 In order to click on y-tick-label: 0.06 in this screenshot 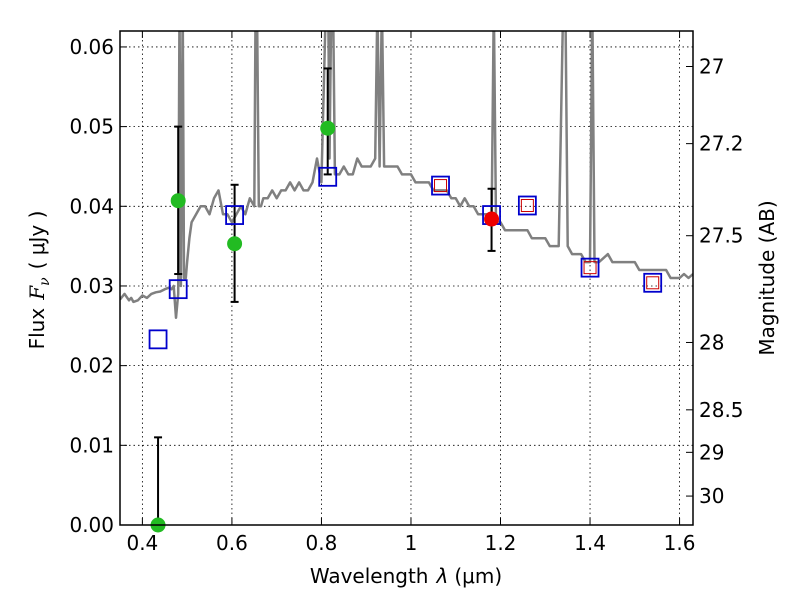, I will do `click(91, 47)`.